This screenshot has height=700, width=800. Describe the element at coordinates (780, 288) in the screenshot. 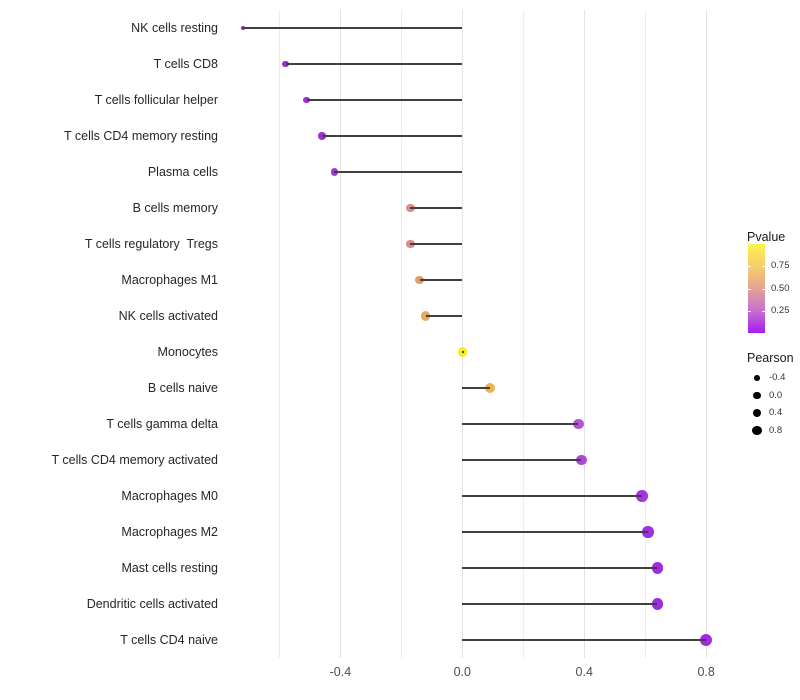

I see `pvalue-tick-label: 0.50` at that location.